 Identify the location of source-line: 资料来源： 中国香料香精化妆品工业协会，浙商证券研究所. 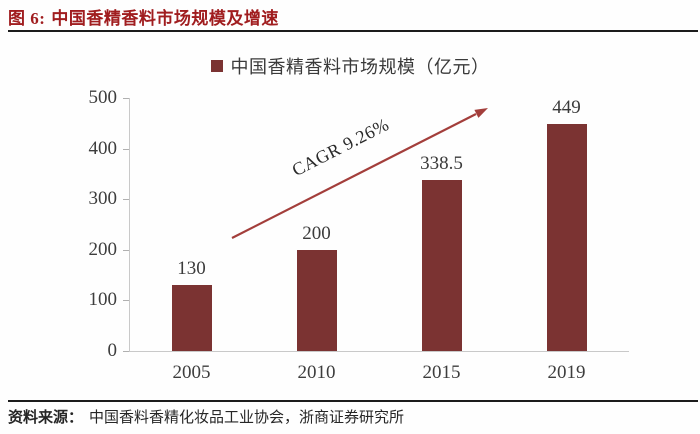
(353, 416).